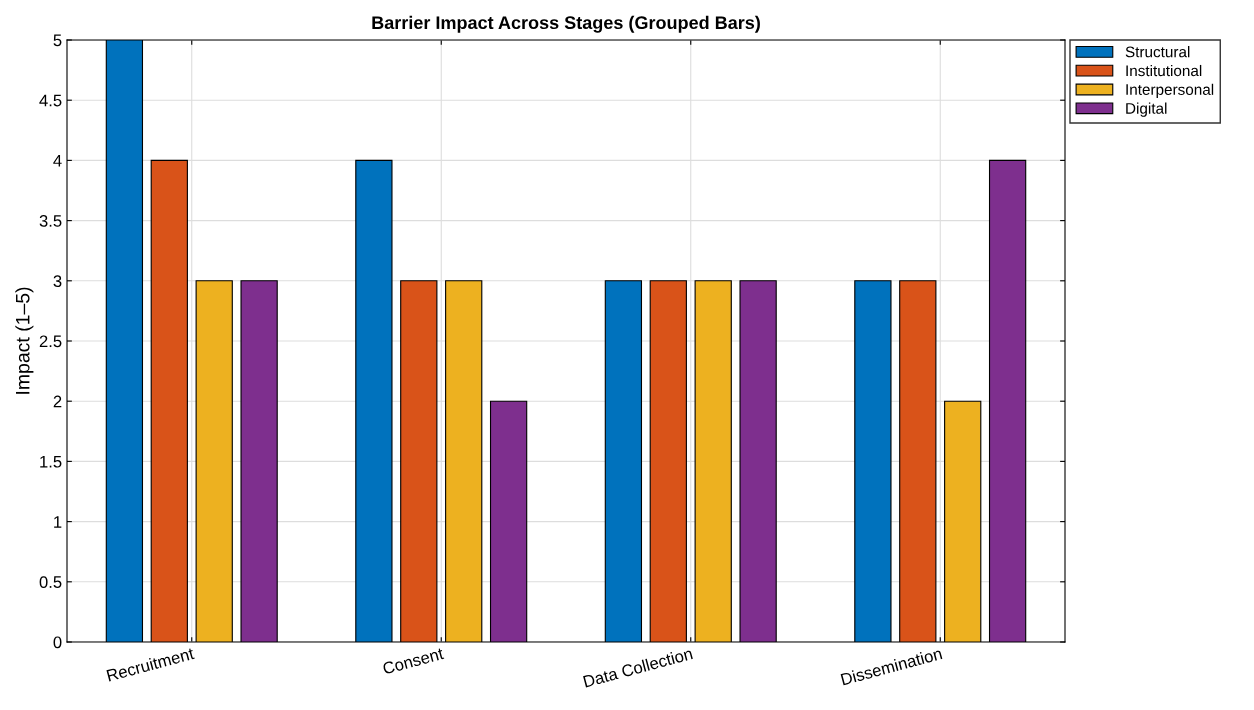  What do you see at coordinates (1164, 70) in the screenshot?
I see `legend-label: Institutional` at bounding box center [1164, 70].